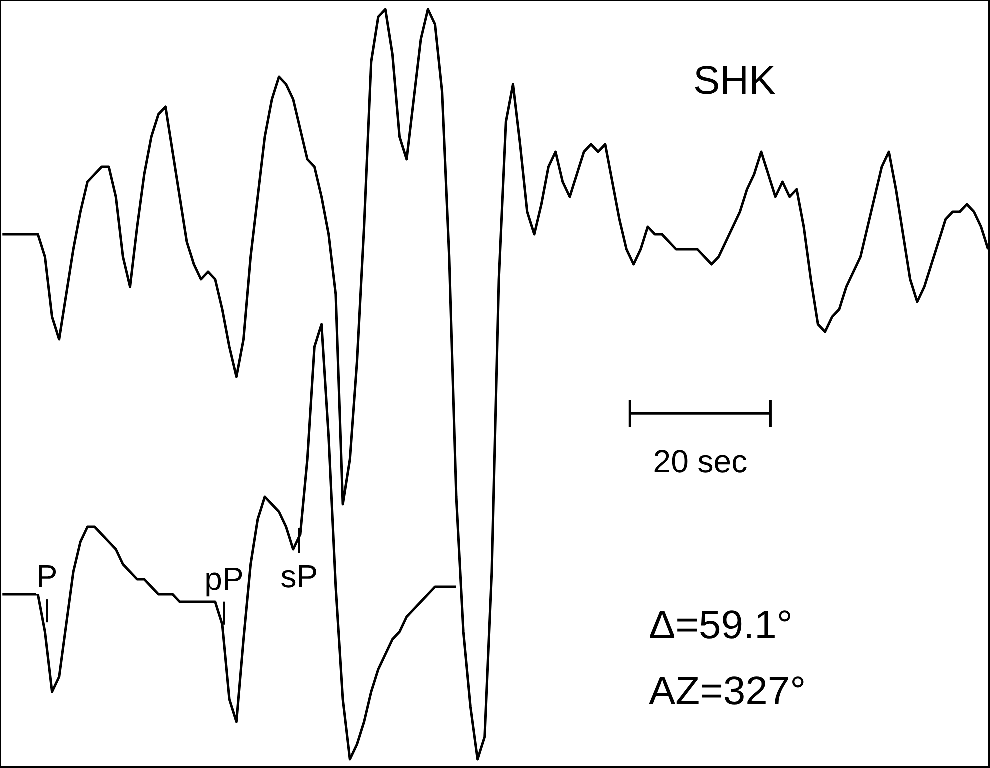 This screenshot has height=768, width=990. What do you see at coordinates (735, 81) in the screenshot?
I see `annotation: SHK` at bounding box center [735, 81].